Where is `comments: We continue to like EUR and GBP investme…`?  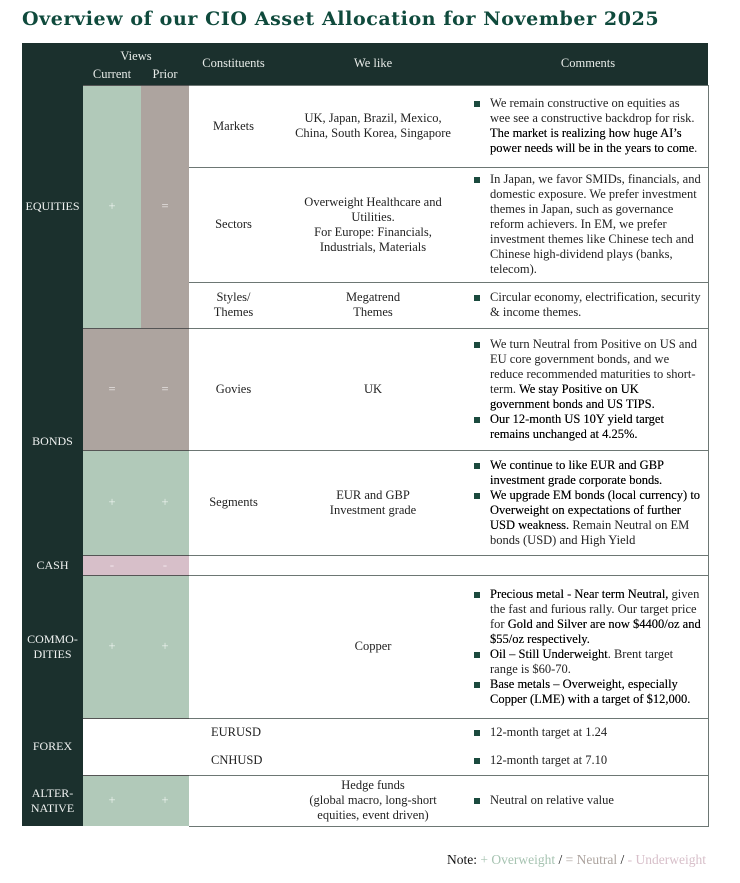 comments: We continue to like EUR and GBP investme… is located at coordinates (588, 502).